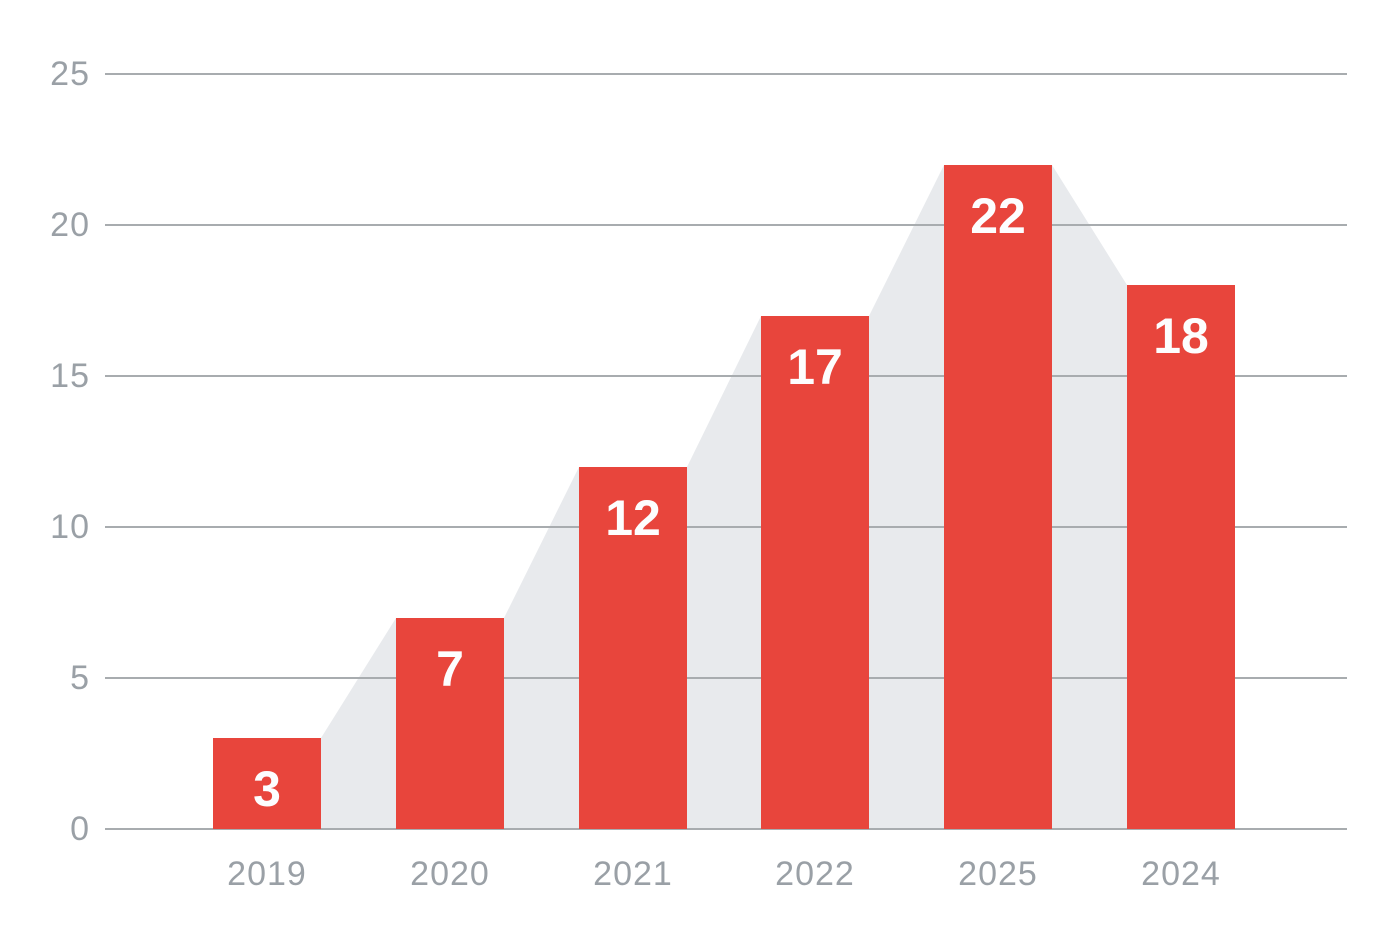 This screenshot has width=1392, height=941. Describe the element at coordinates (1181, 874) in the screenshot. I see `x-tick-label-2024: 2024` at that location.